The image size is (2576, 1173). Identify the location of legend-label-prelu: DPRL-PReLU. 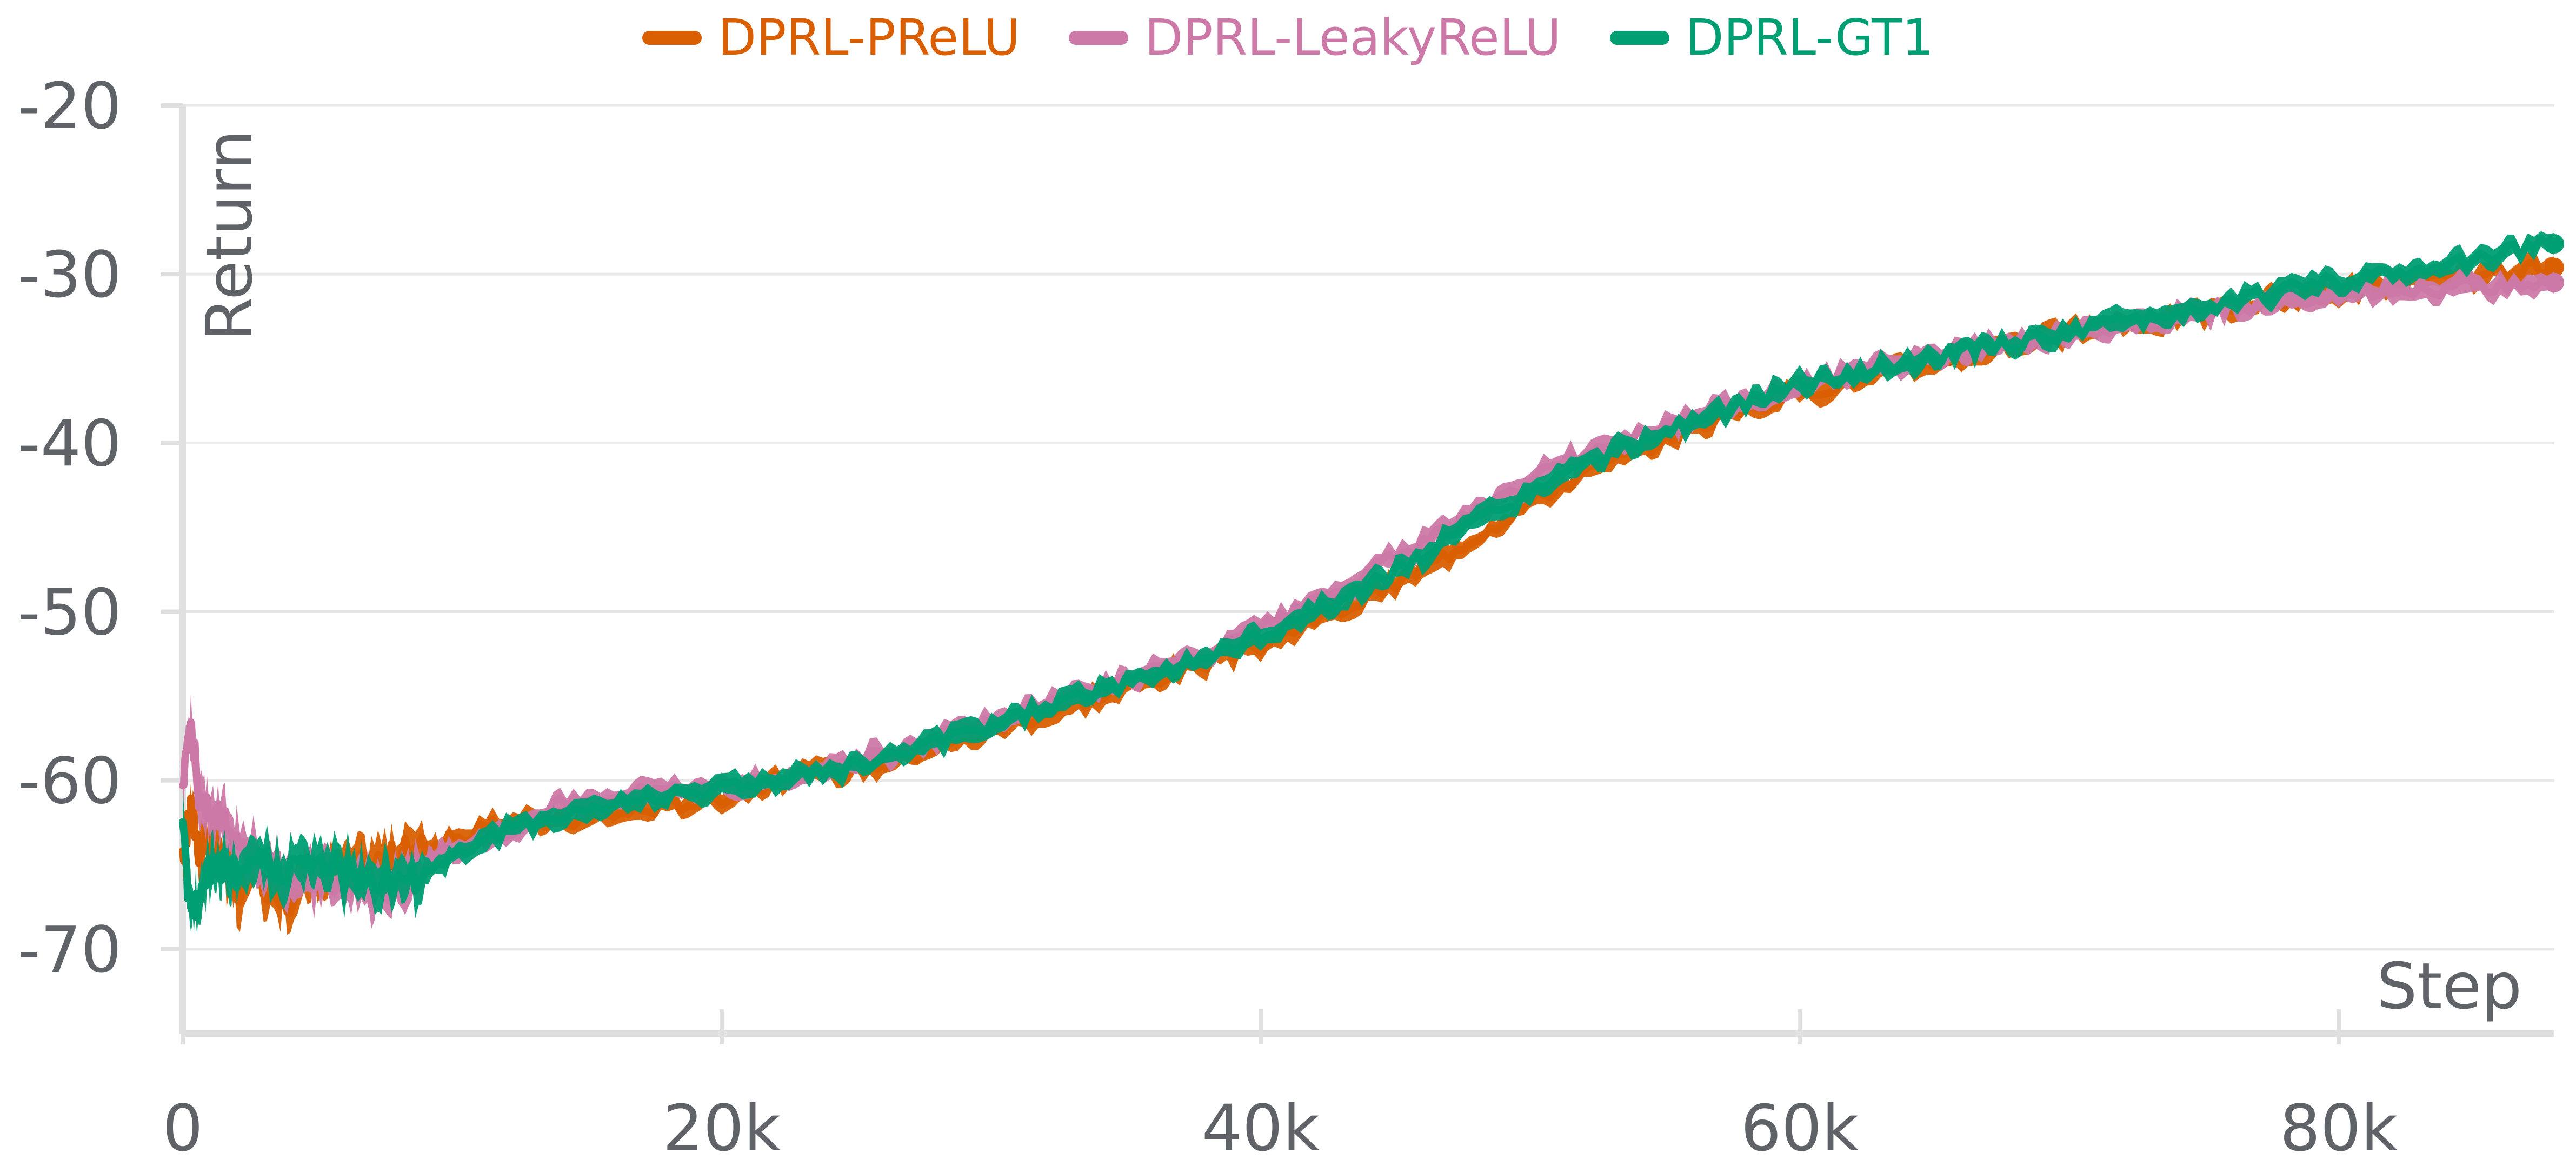
(869, 37).